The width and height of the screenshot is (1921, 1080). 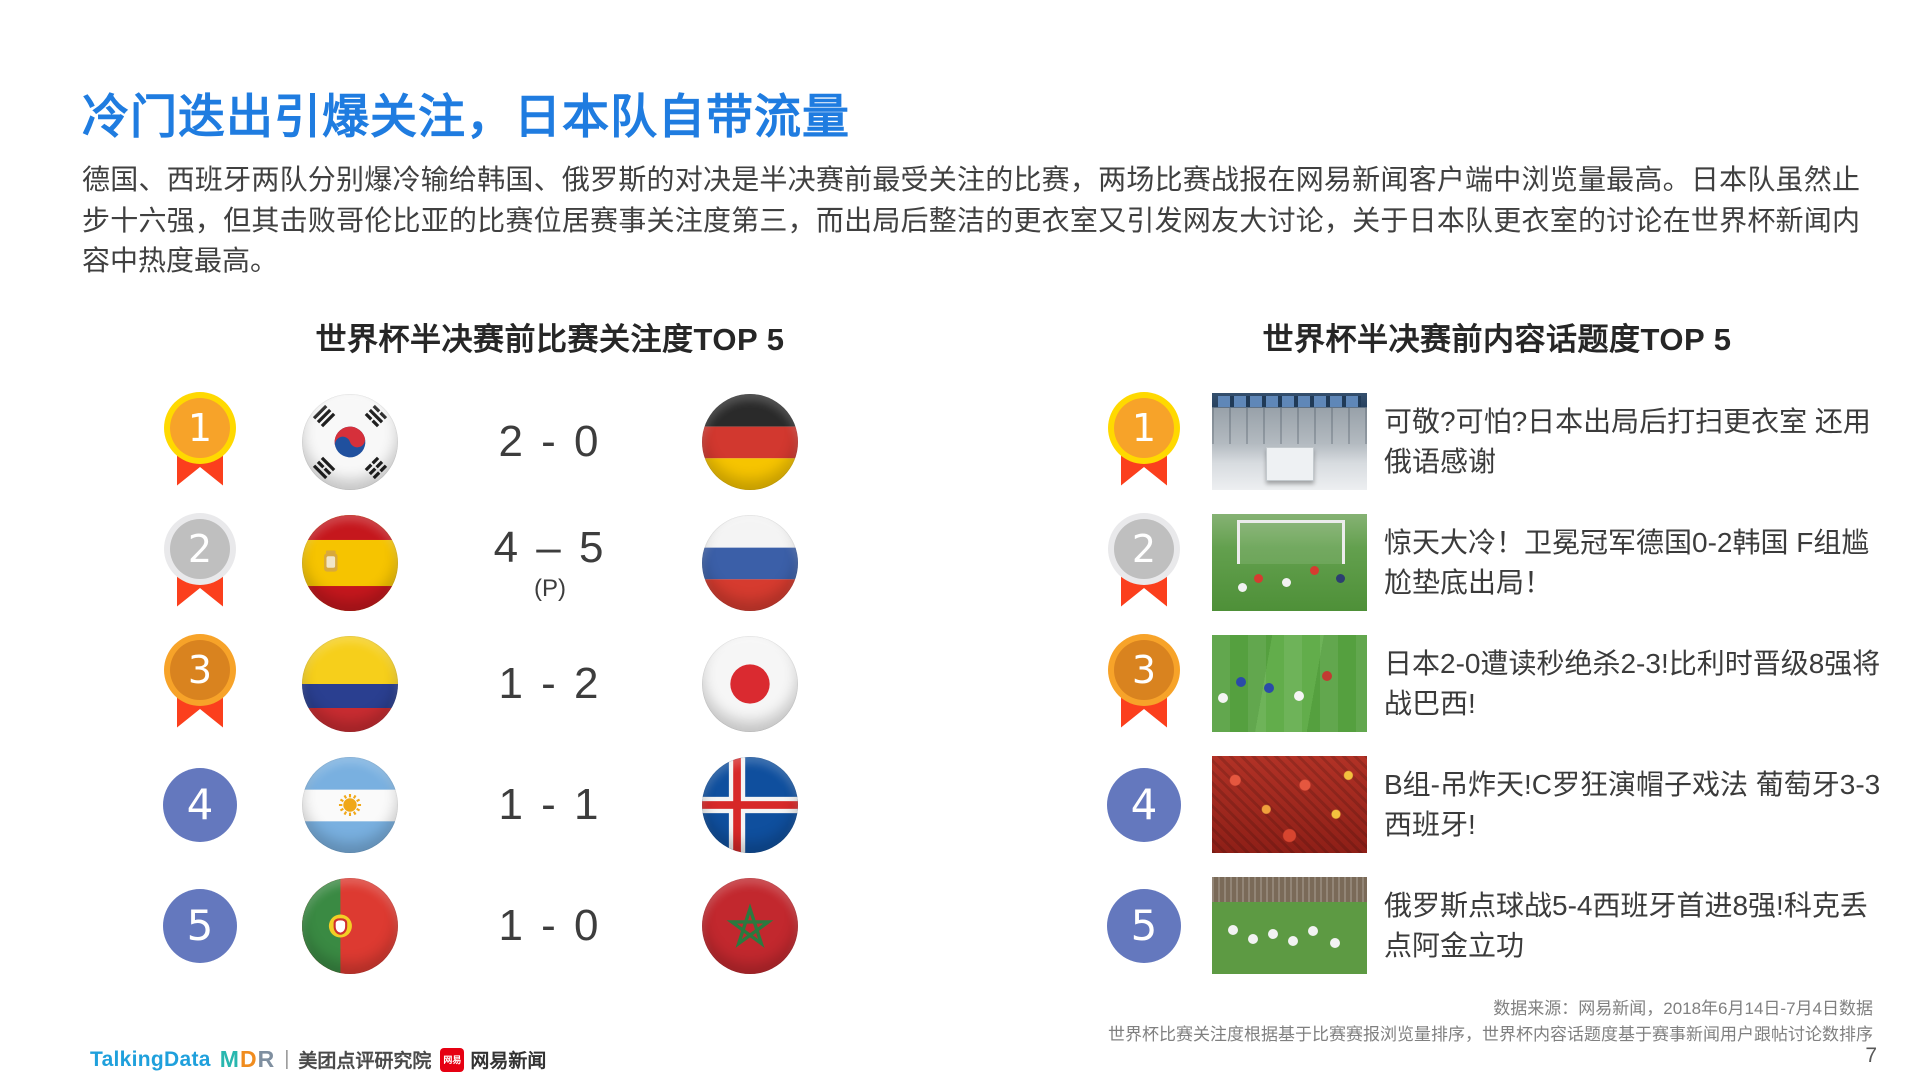 What do you see at coordinates (350, 804) in the screenshot?
I see `argentina-flag-icon` at bounding box center [350, 804].